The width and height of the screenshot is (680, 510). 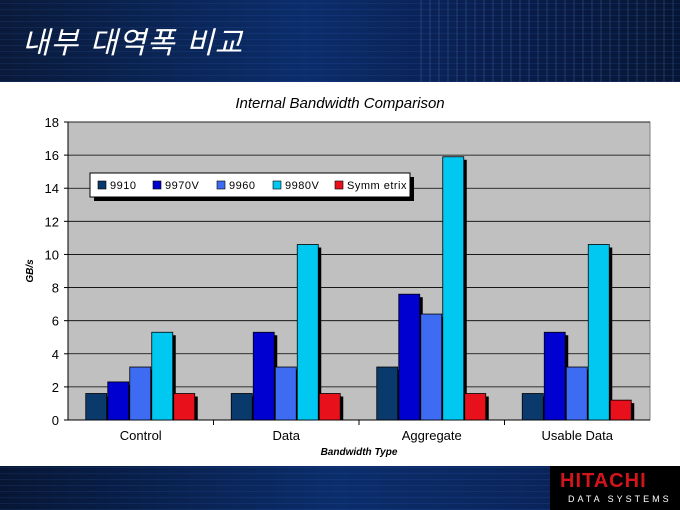 What do you see at coordinates (182, 186) in the screenshot?
I see `legend-label-9970v: 9970V` at bounding box center [182, 186].